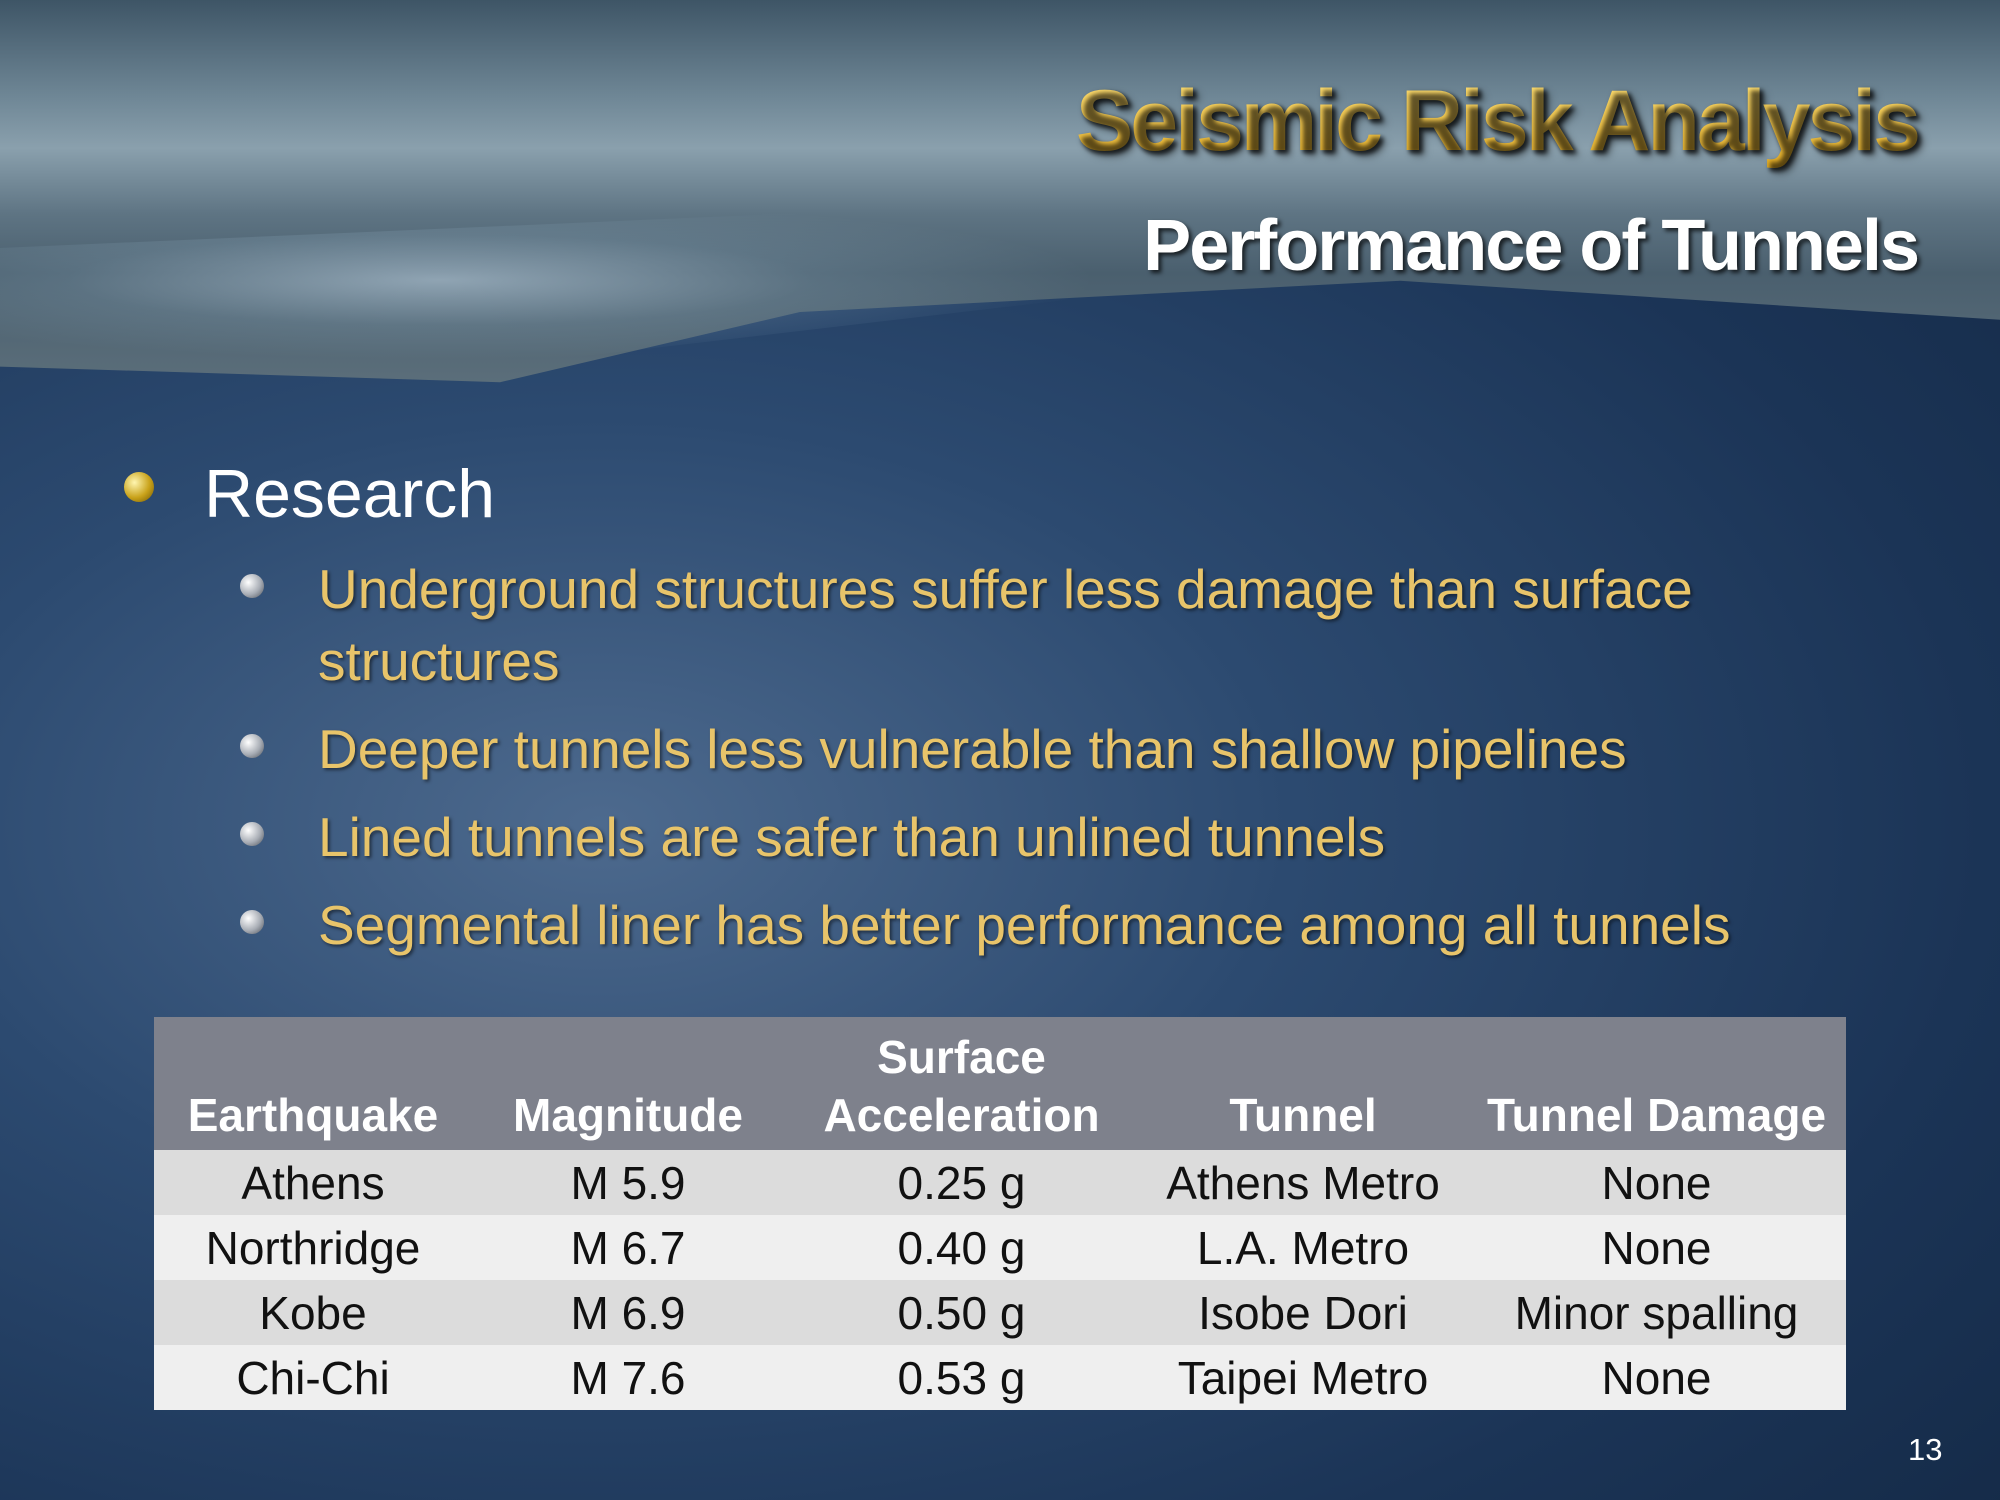 The image size is (2000, 1500). Describe the element at coordinates (628, 1247) in the screenshot. I see `table-cell: M 6.7` at that location.